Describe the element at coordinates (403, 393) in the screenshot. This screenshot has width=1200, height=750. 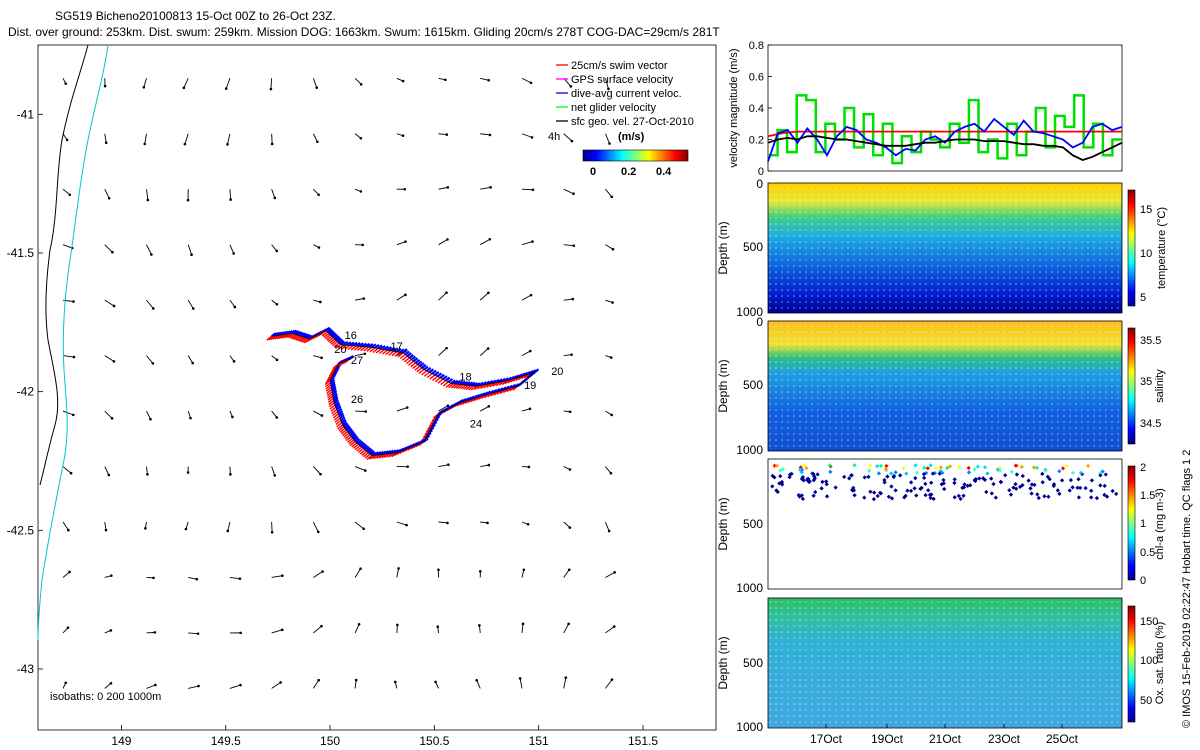
I see `track-line` at that location.